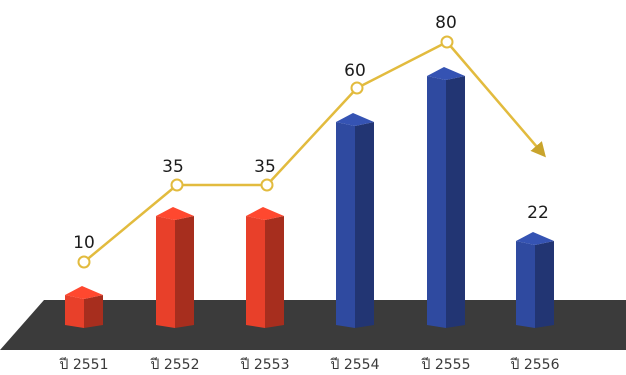 The image size is (626, 375). I want to click on category-label-4: ปี 2554, so click(355, 365).